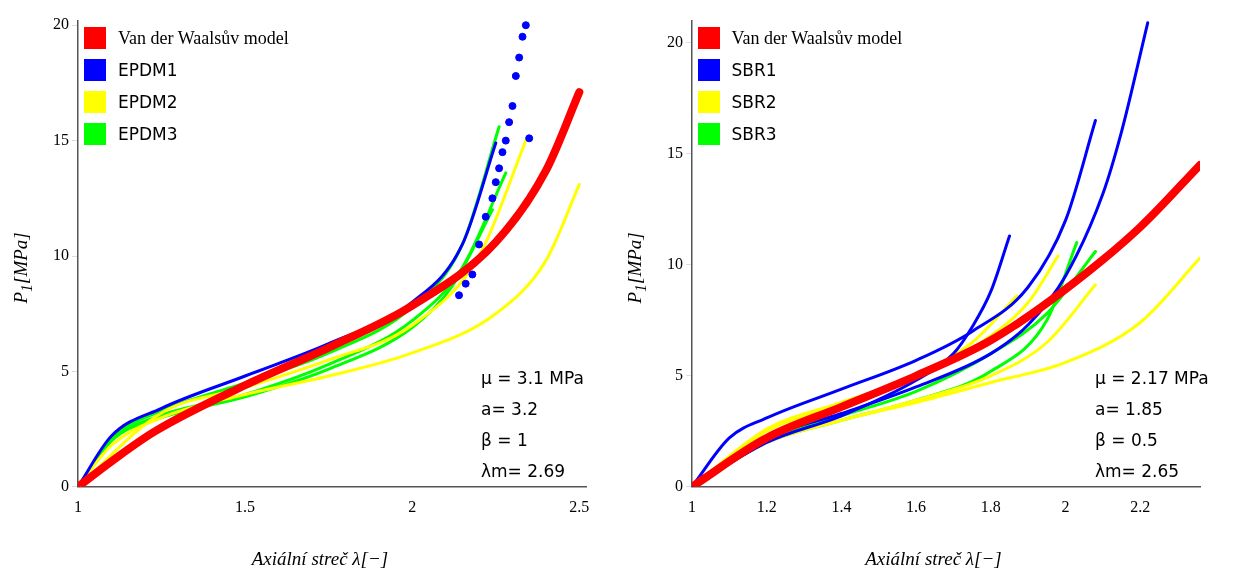 This screenshot has height=585, width=1233. I want to click on legend-label: SBR2, so click(754, 102).